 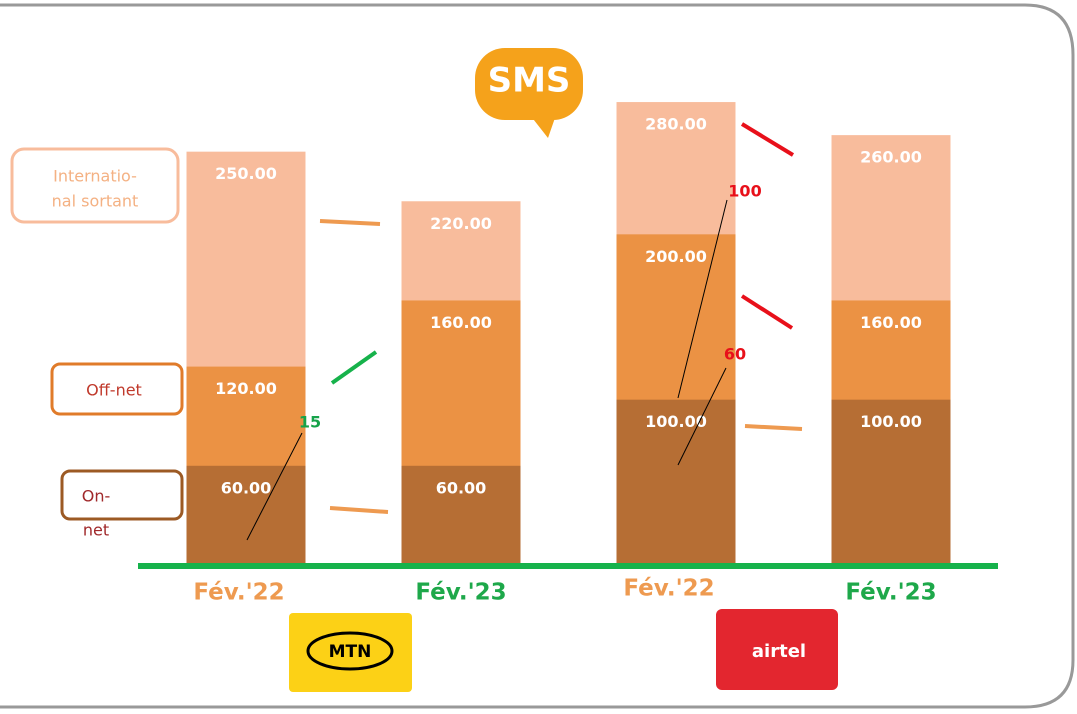 I want to click on airtel-logo-text: airtel, so click(x=779, y=651).